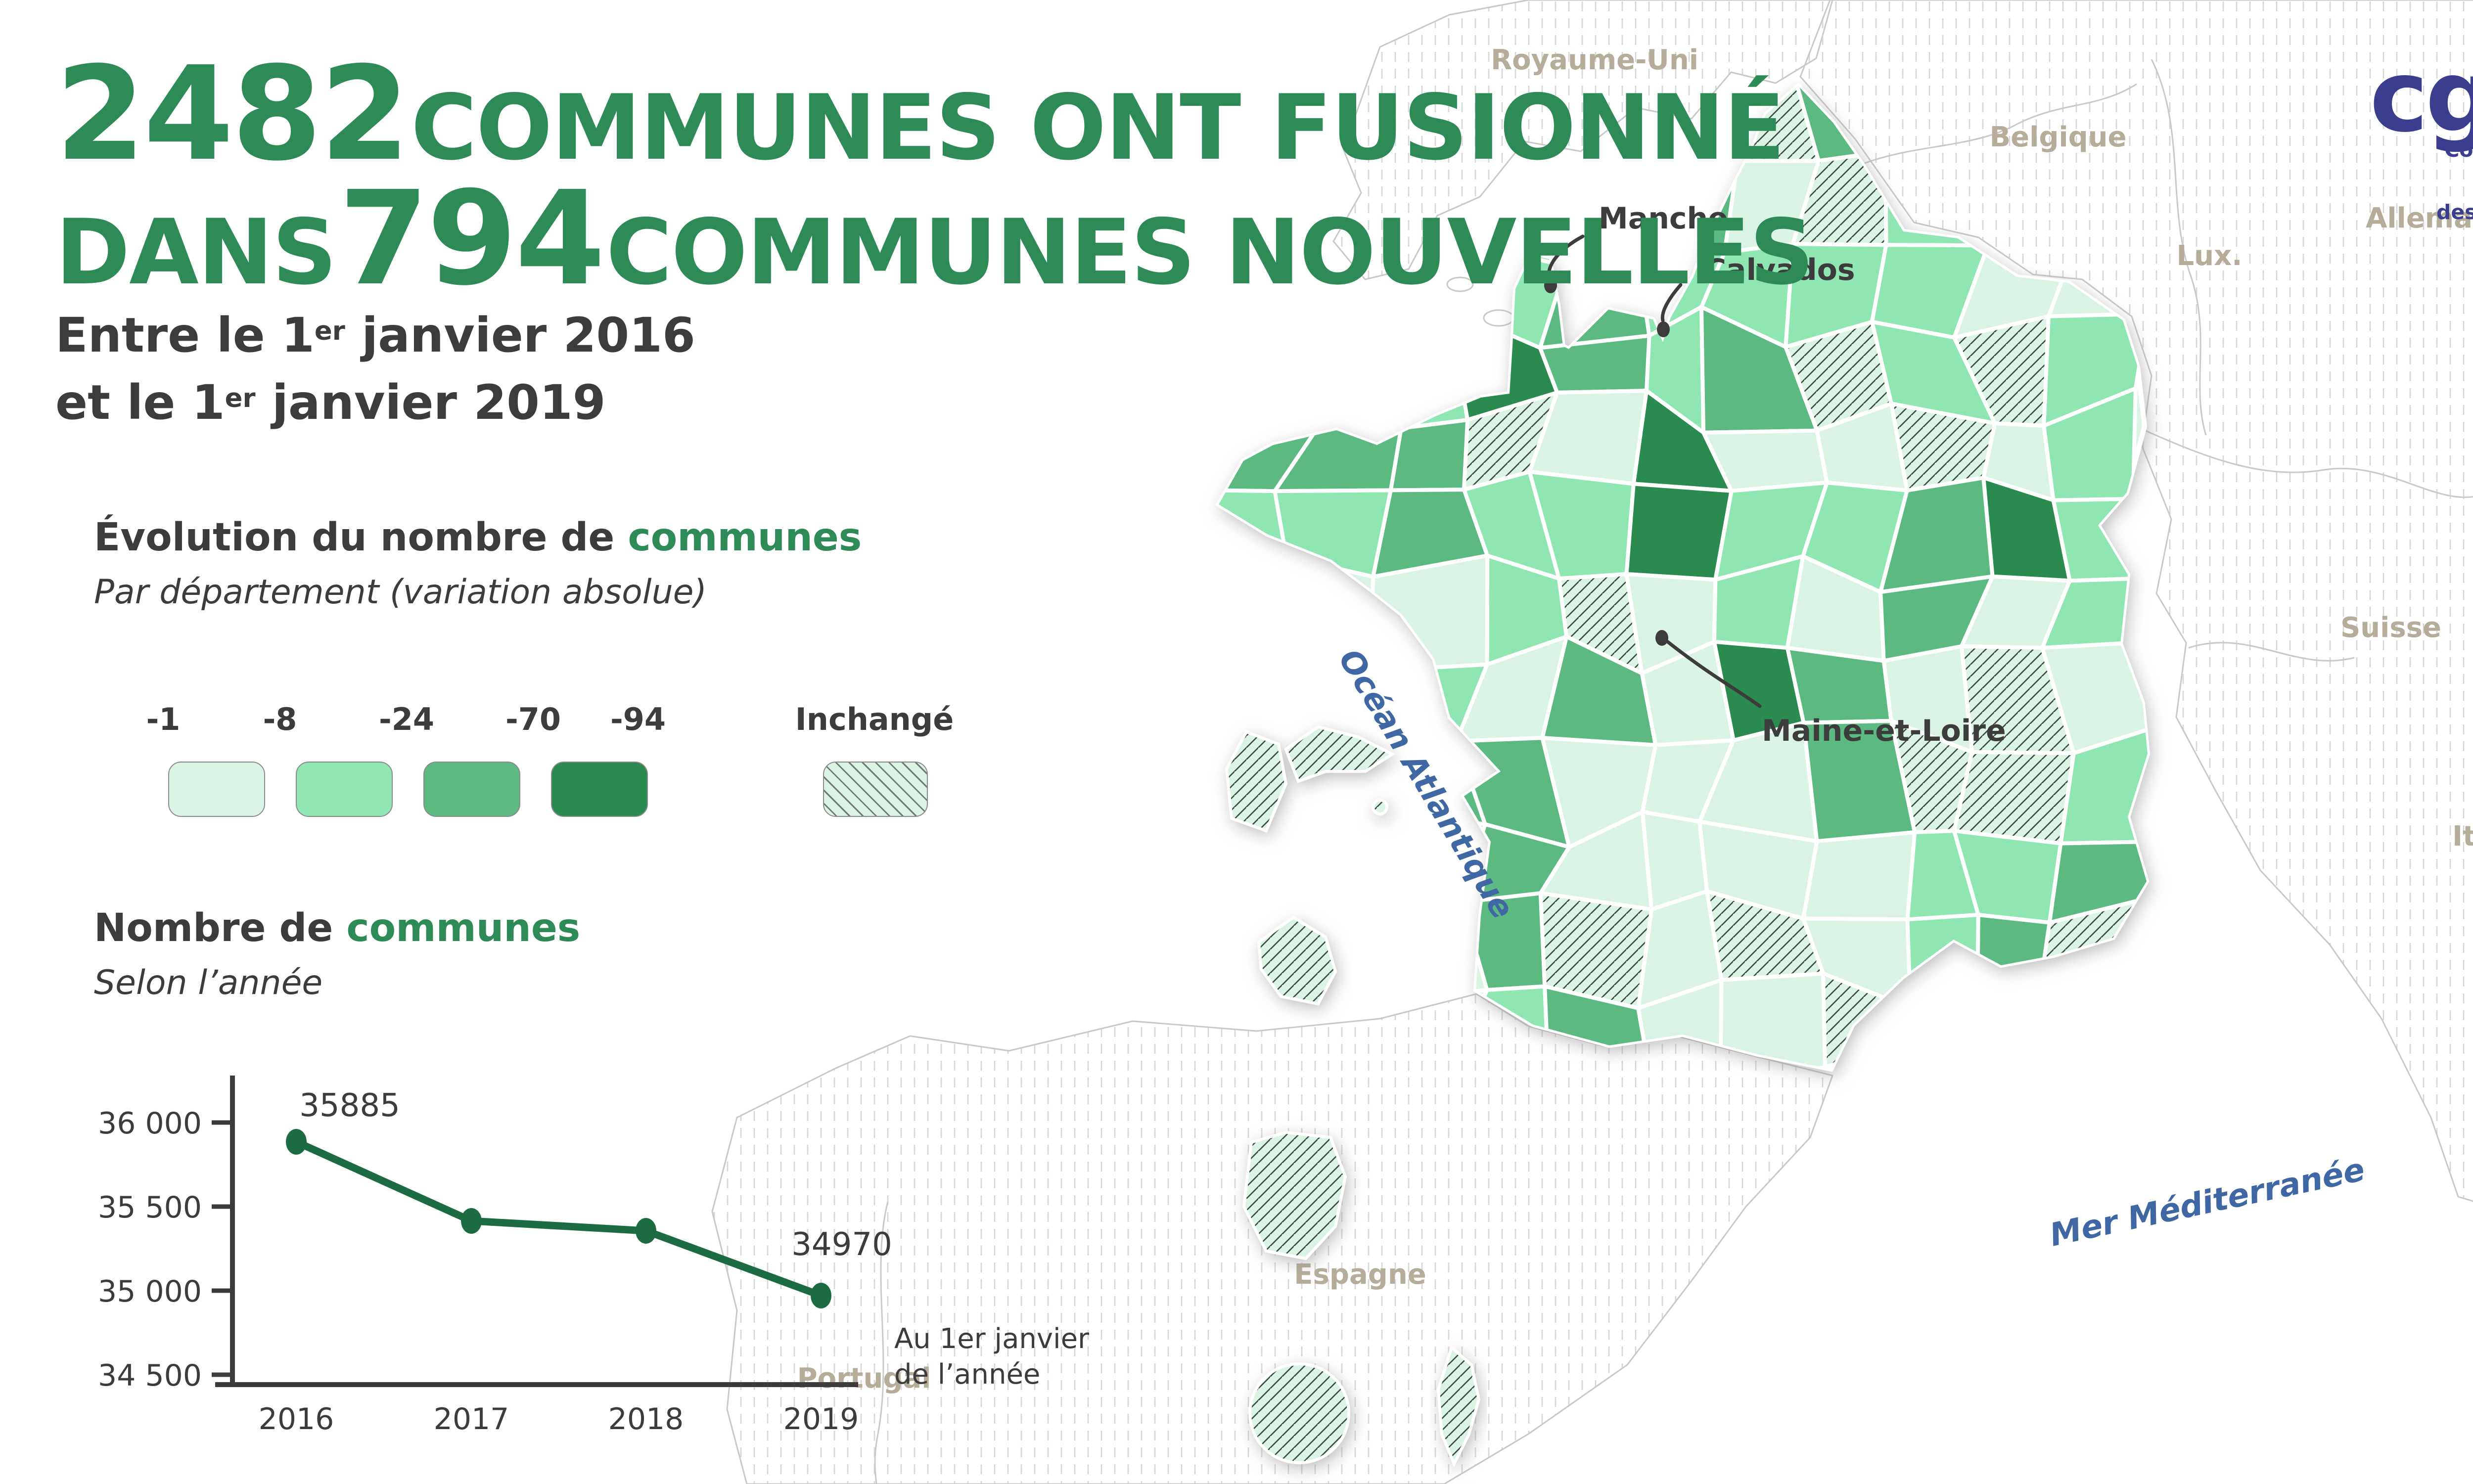 The width and height of the screenshot is (2473, 1484). Describe the element at coordinates (222, 1248) in the screenshot. I see `y-ticks` at that location.